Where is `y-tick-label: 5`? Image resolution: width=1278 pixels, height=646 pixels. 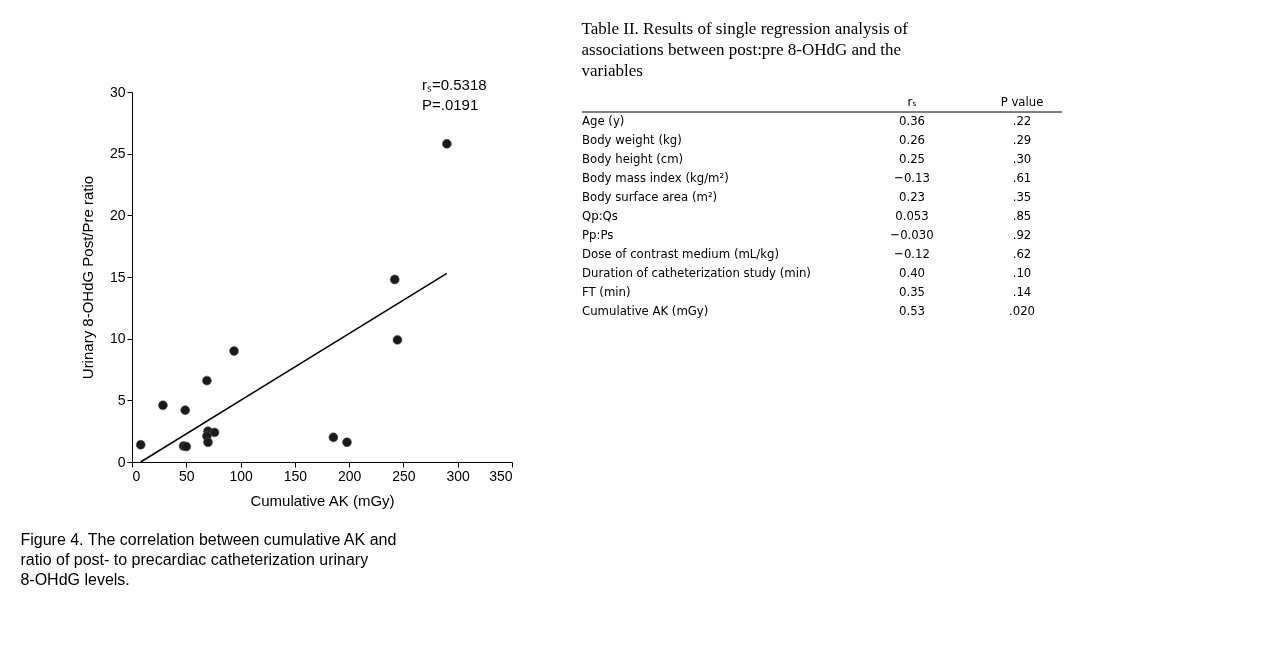 y-tick-label: 5 is located at coordinates (121, 399).